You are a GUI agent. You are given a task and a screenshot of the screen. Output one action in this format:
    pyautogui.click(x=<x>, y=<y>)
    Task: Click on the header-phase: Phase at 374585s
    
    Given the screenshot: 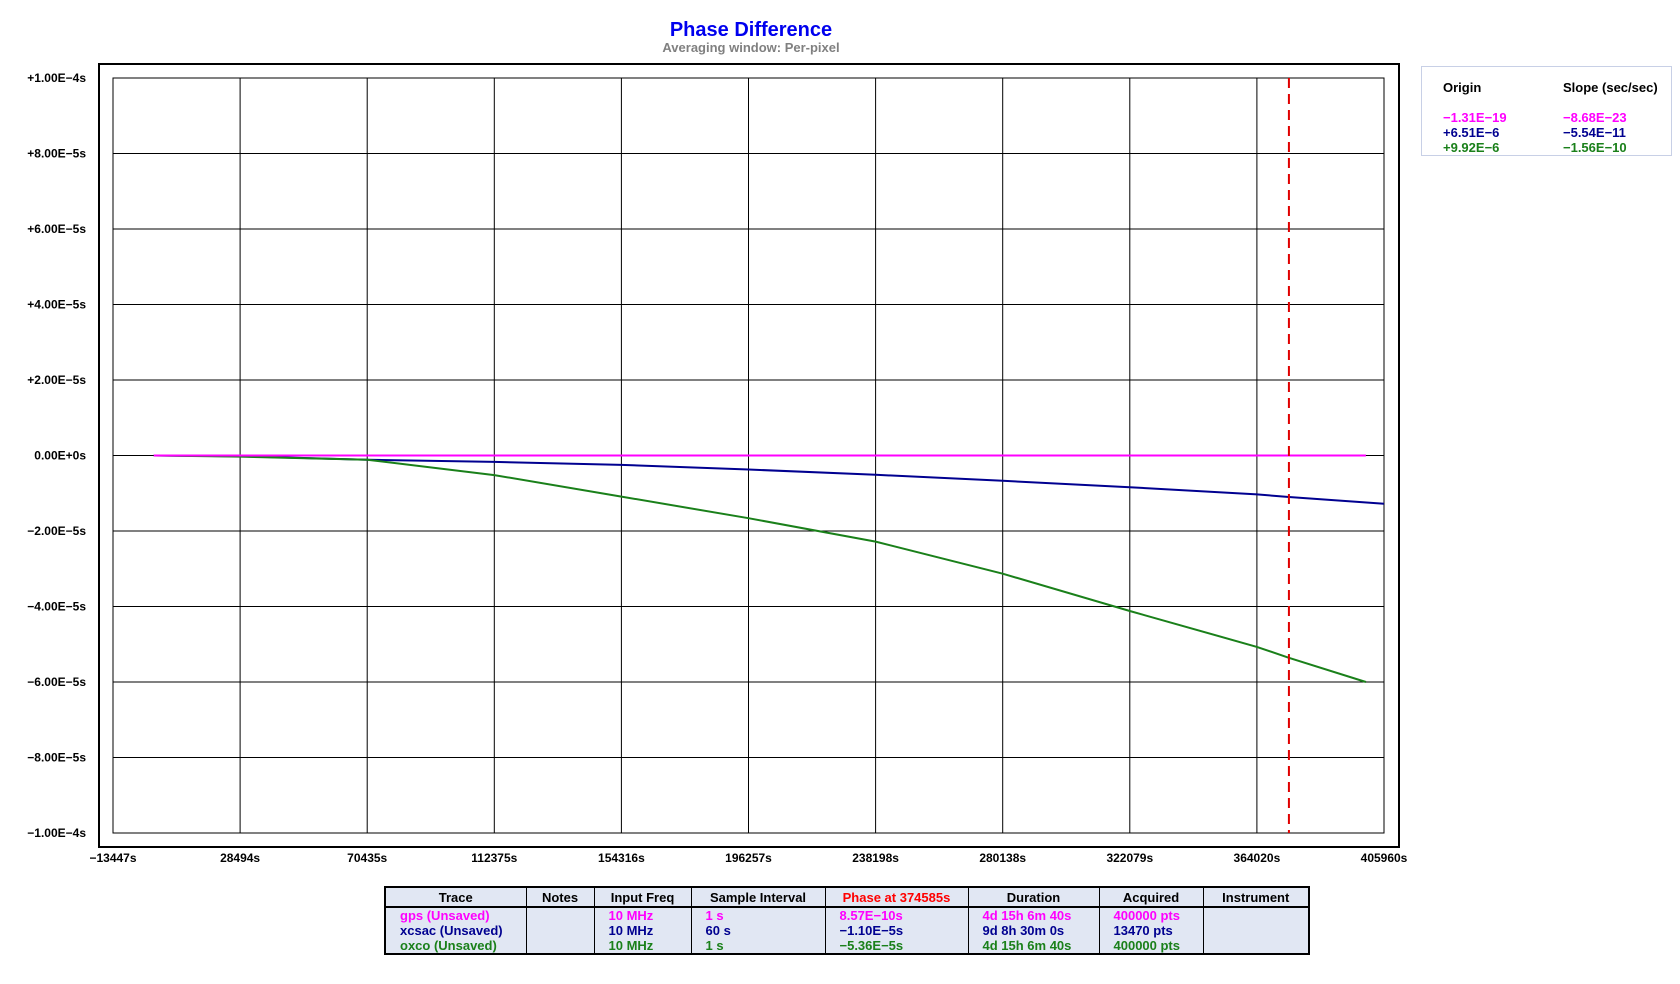 What is the action you would take?
    pyautogui.click(x=896, y=897)
    